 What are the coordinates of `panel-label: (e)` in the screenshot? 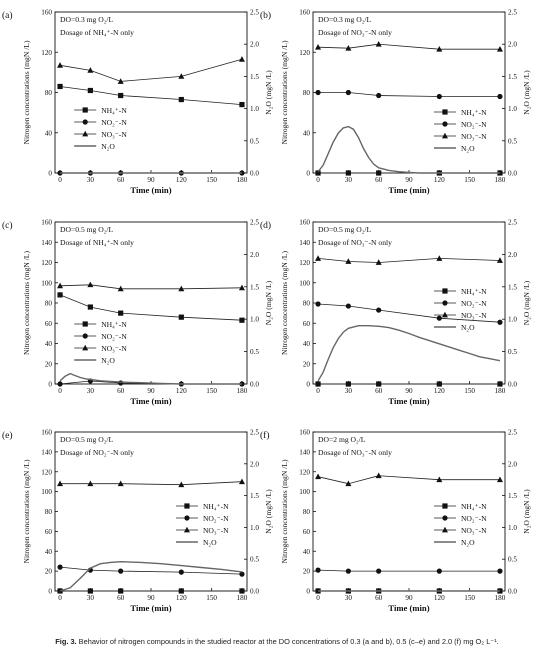 It's located at (7, 435).